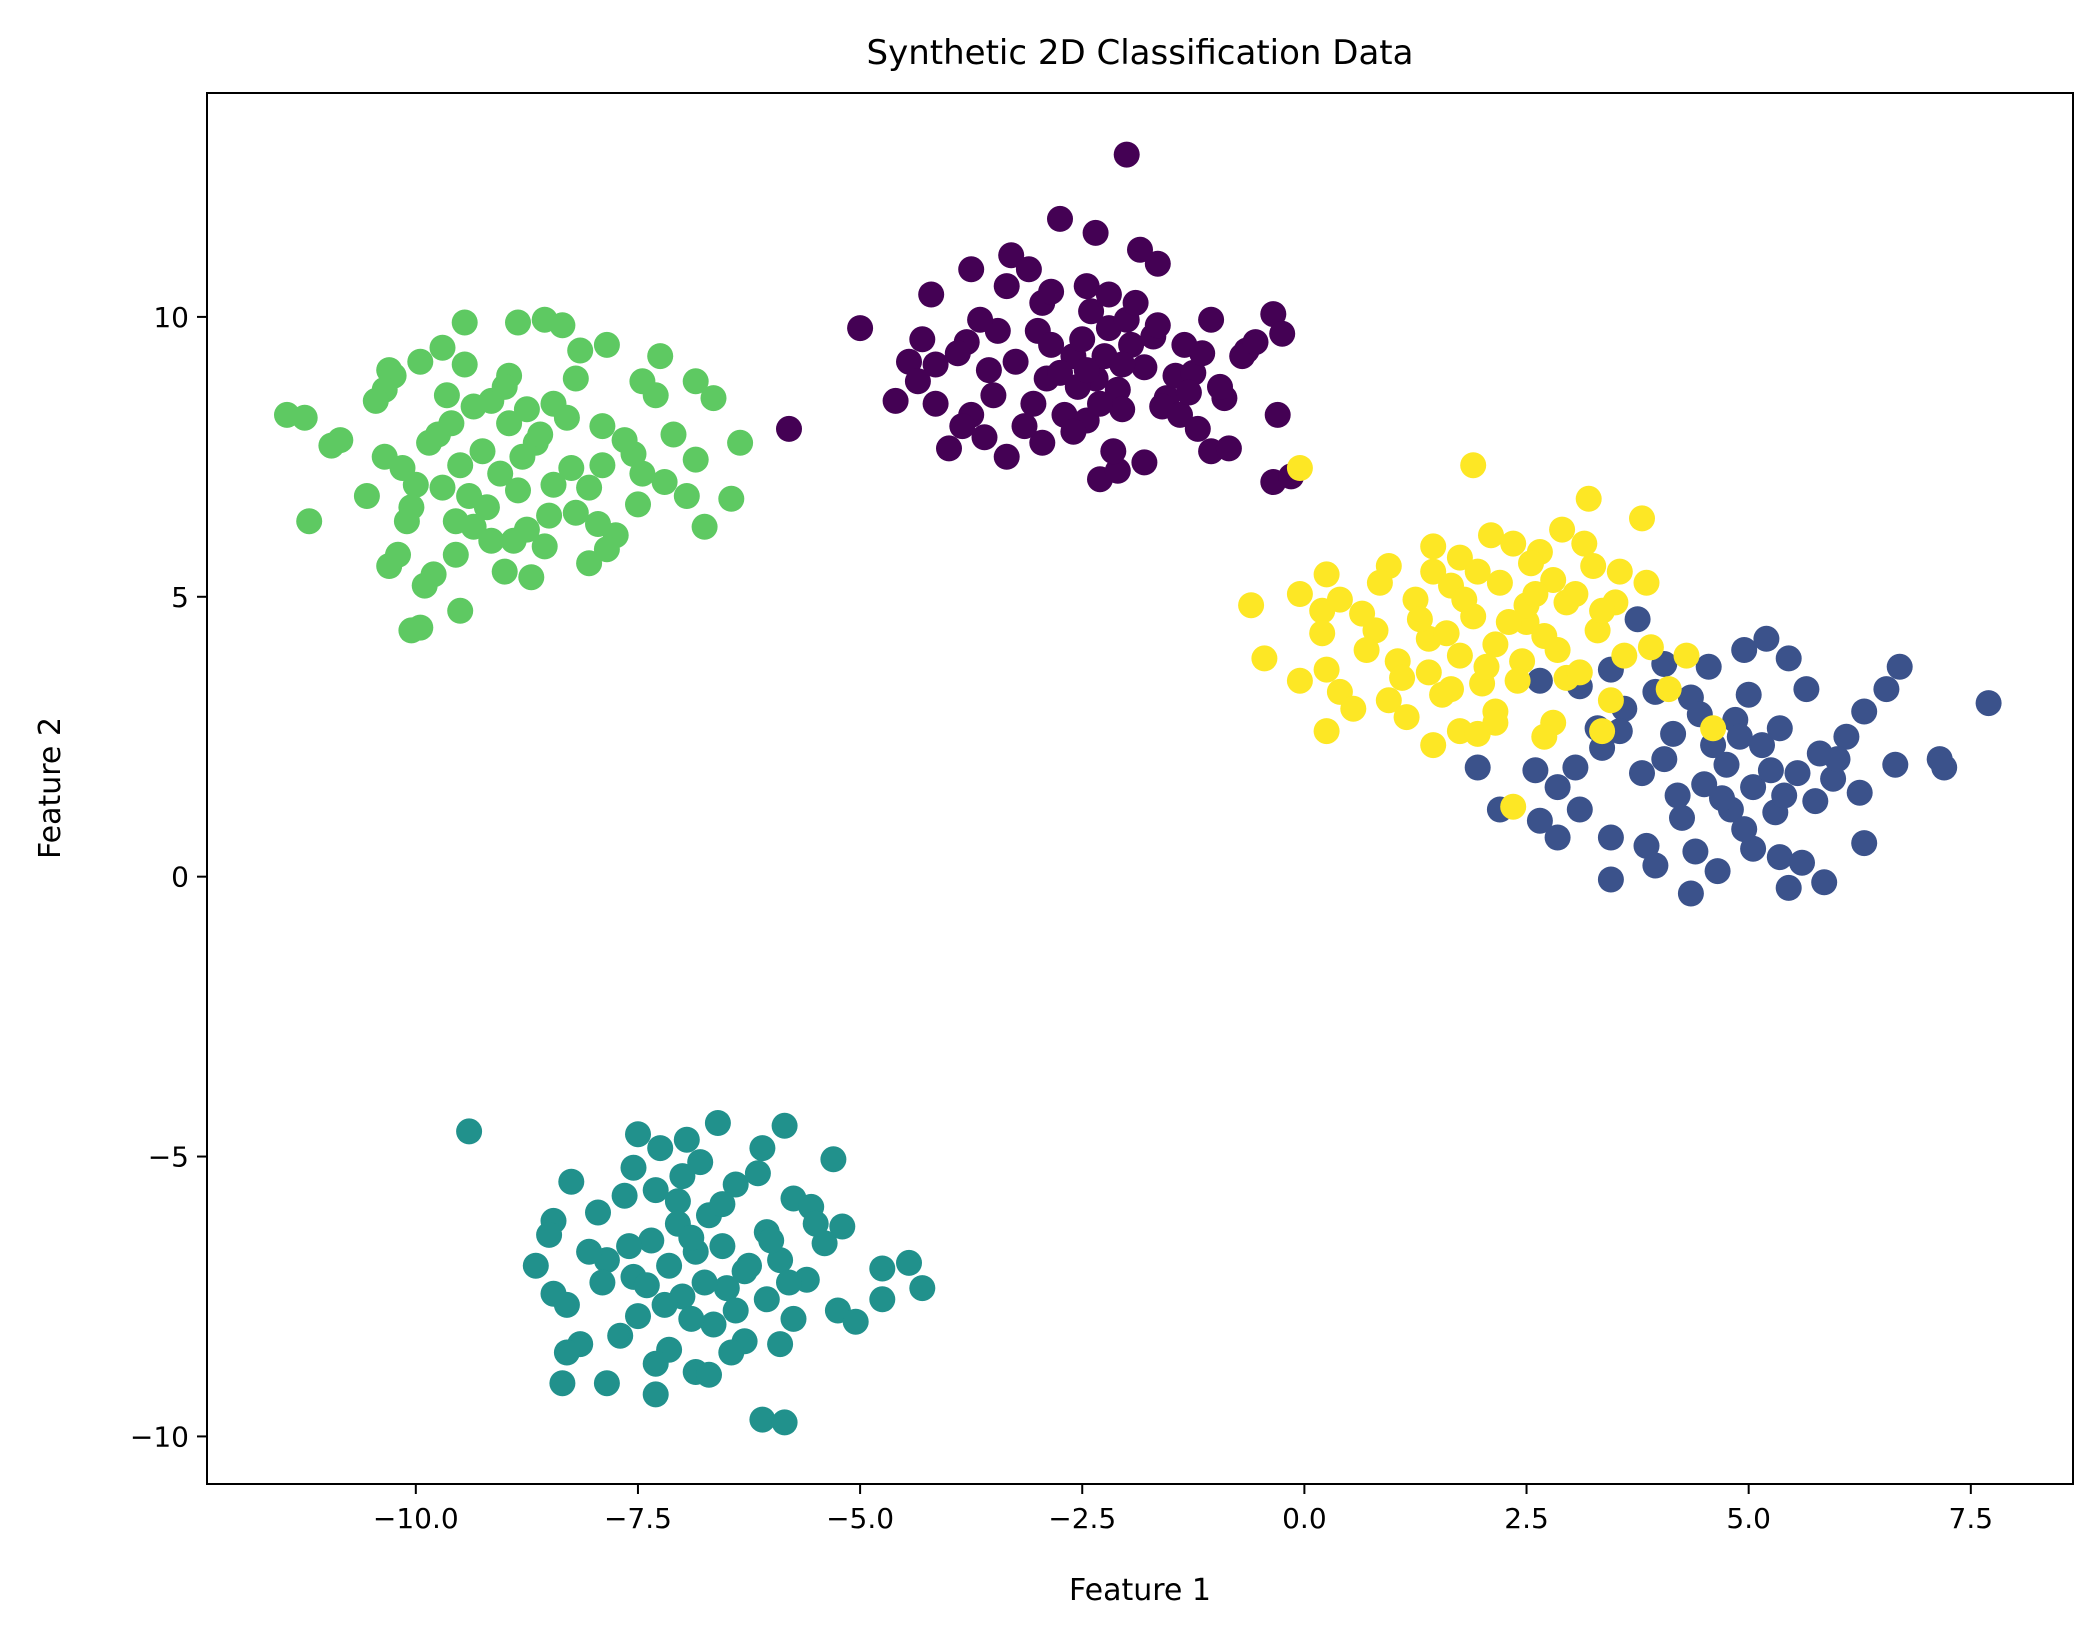  I want to click on y-tick-label: −5, so click(168, 1157).